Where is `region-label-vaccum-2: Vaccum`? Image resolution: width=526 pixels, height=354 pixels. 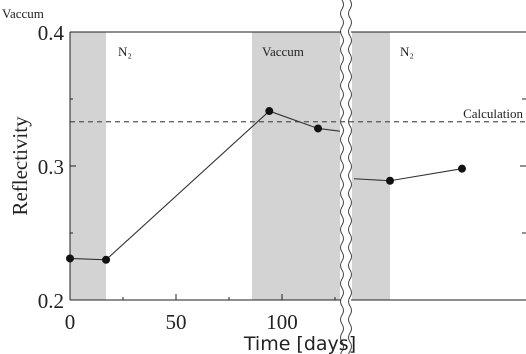 region-label-vaccum-2: Vaccum is located at coordinates (283, 51).